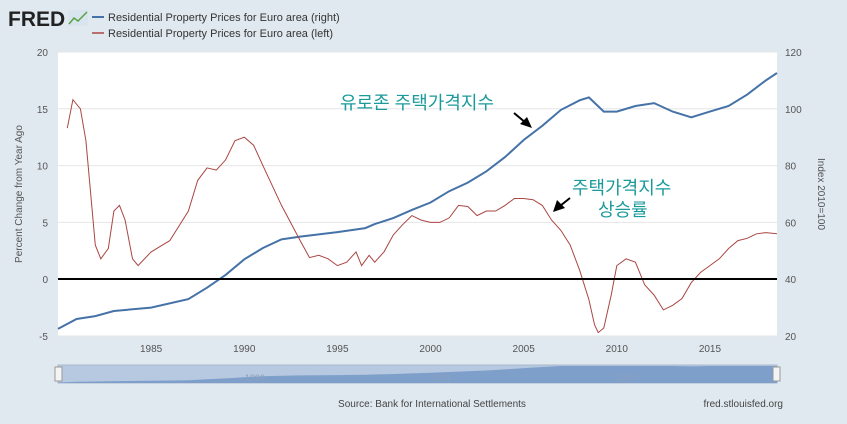 This screenshot has width=847, height=424. Describe the element at coordinates (791, 223) in the screenshot. I see `y-tick-right: 60` at that location.